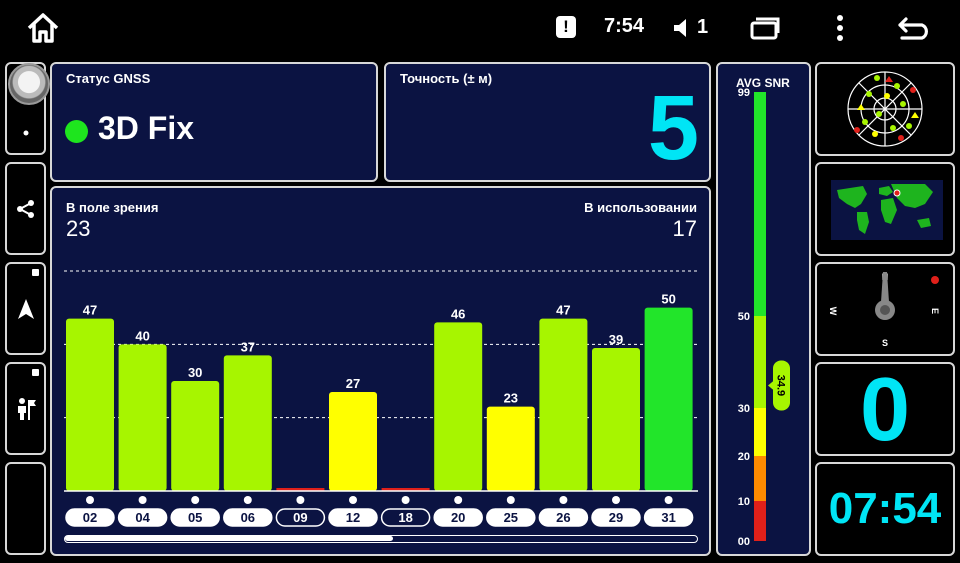 This screenshot has height=563, width=960. Describe the element at coordinates (214, 122) in the screenshot. I see `gnss-status-panel: Статус GNSS 3D Fix` at that location.